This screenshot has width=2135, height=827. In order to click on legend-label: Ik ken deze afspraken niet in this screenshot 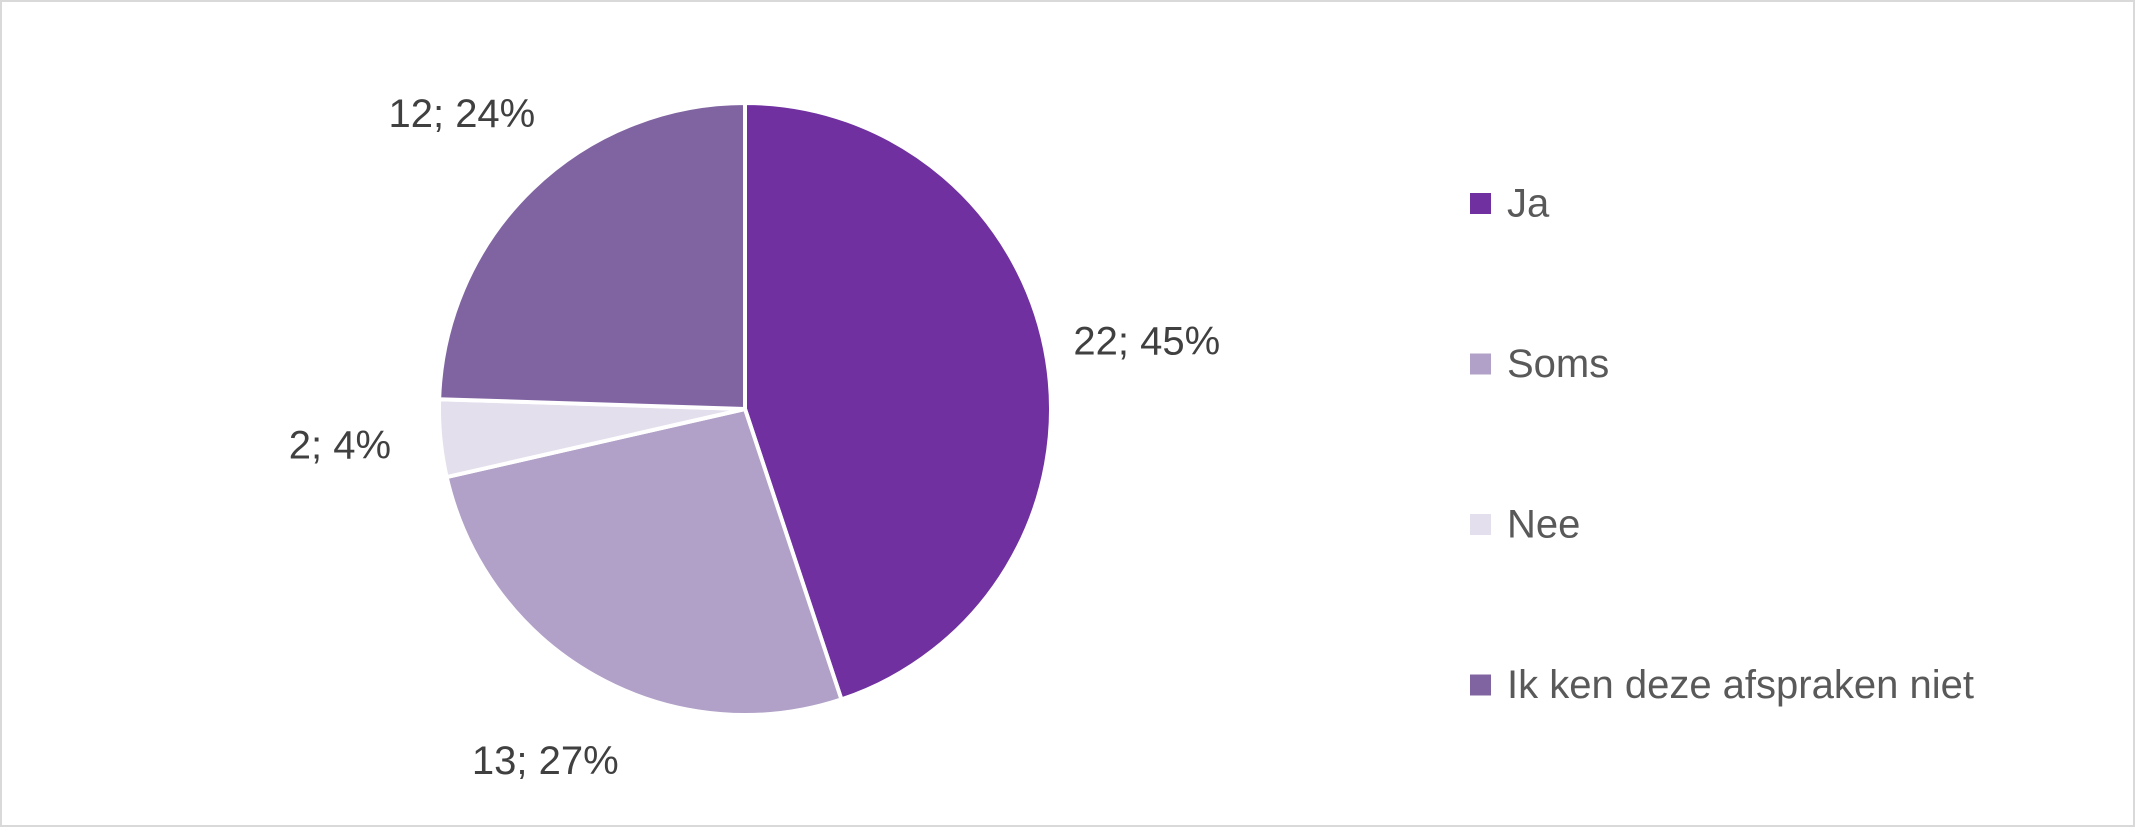, I will do `click(1740, 685)`.